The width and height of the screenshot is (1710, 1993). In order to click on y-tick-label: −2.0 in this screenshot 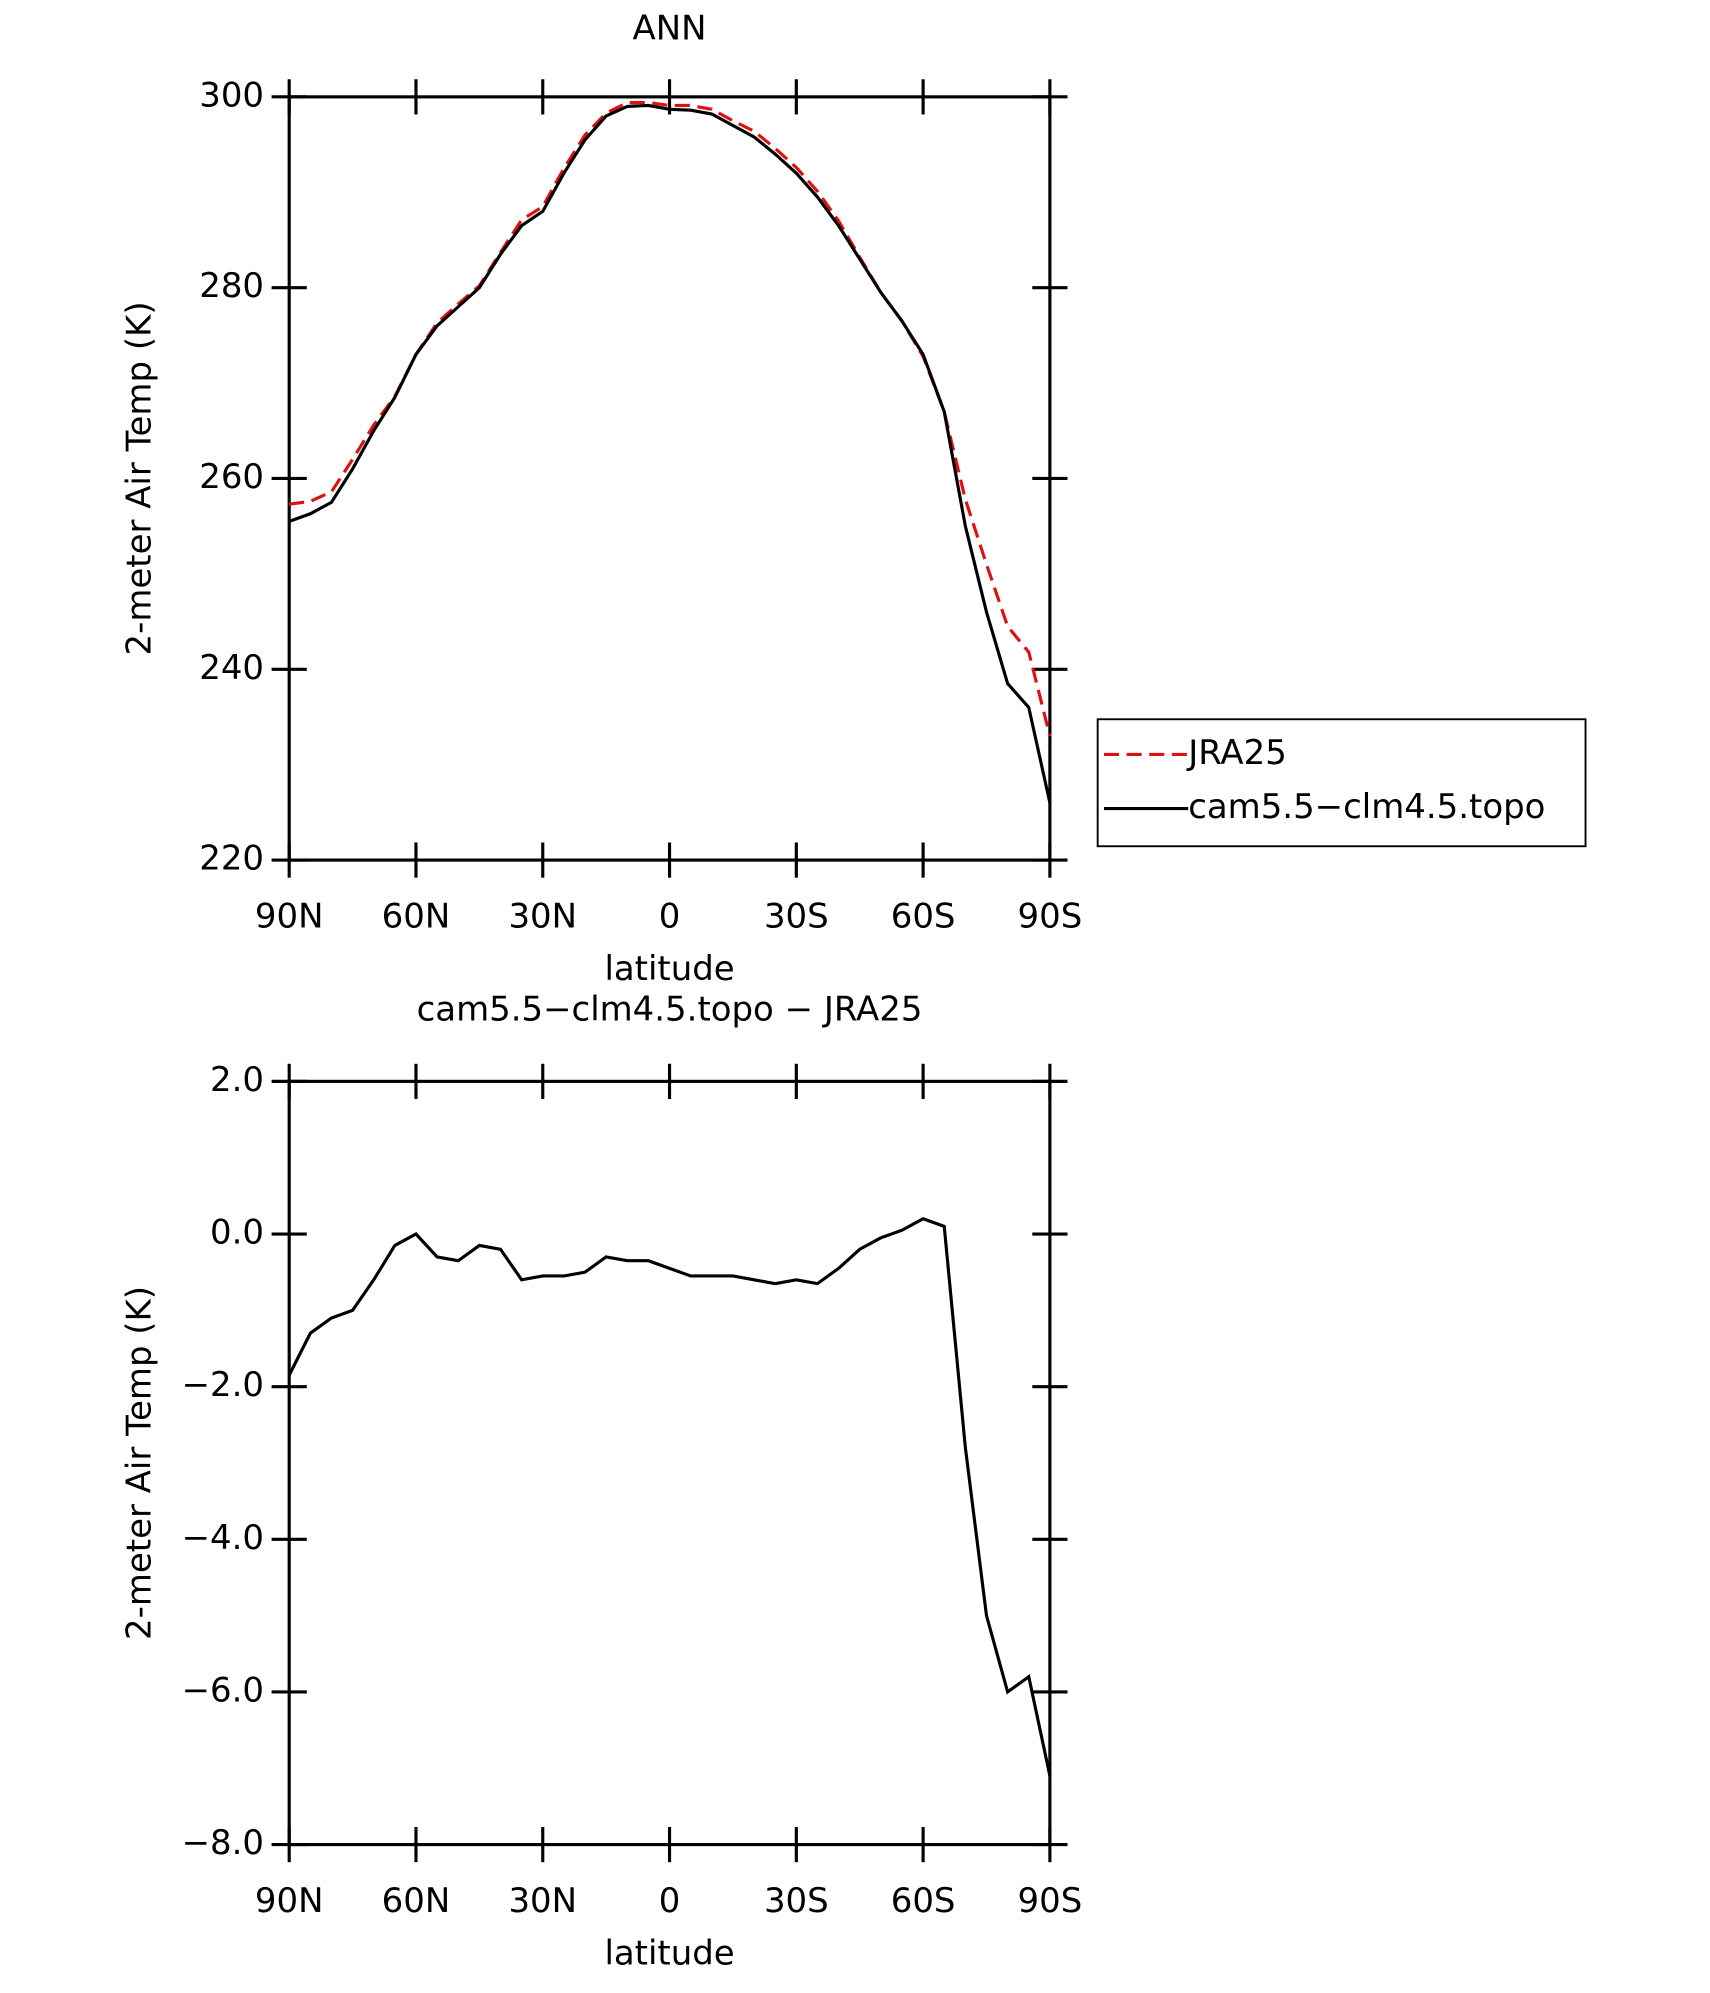, I will do `click(223, 1385)`.